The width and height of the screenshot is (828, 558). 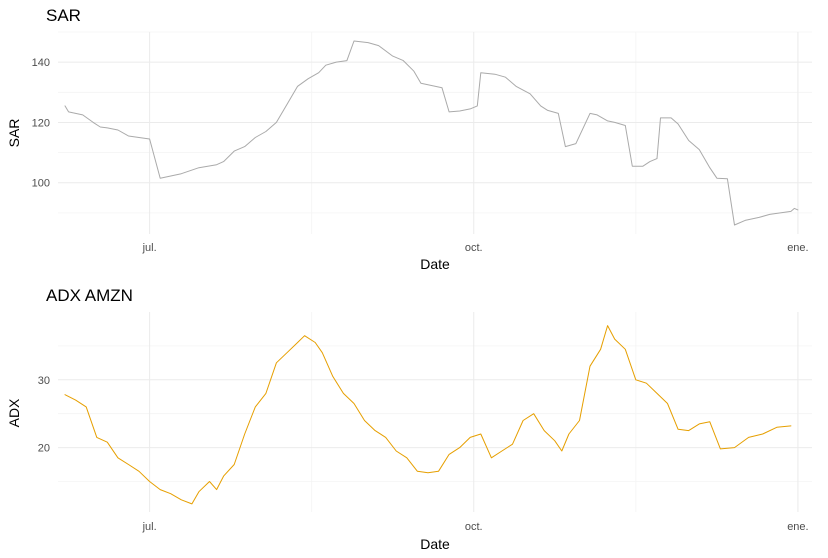 What do you see at coordinates (41, 184) in the screenshot?
I see `y-tick-label: 100` at bounding box center [41, 184].